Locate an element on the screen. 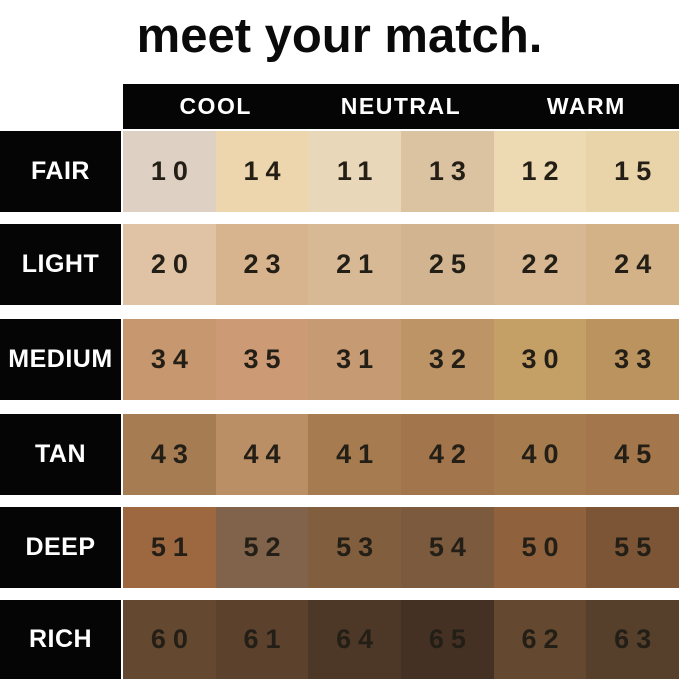 The width and height of the screenshot is (679, 679). shade-swatch-63: 63 is located at coordinates (632, 639).